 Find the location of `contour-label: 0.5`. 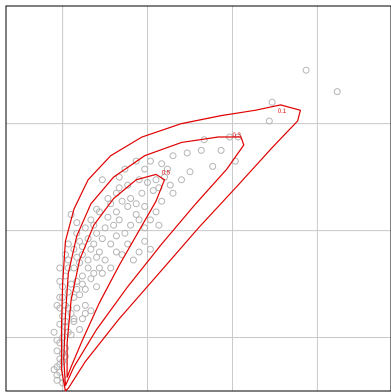

contour-label: 0.5 is located at coordinates (166, 173).